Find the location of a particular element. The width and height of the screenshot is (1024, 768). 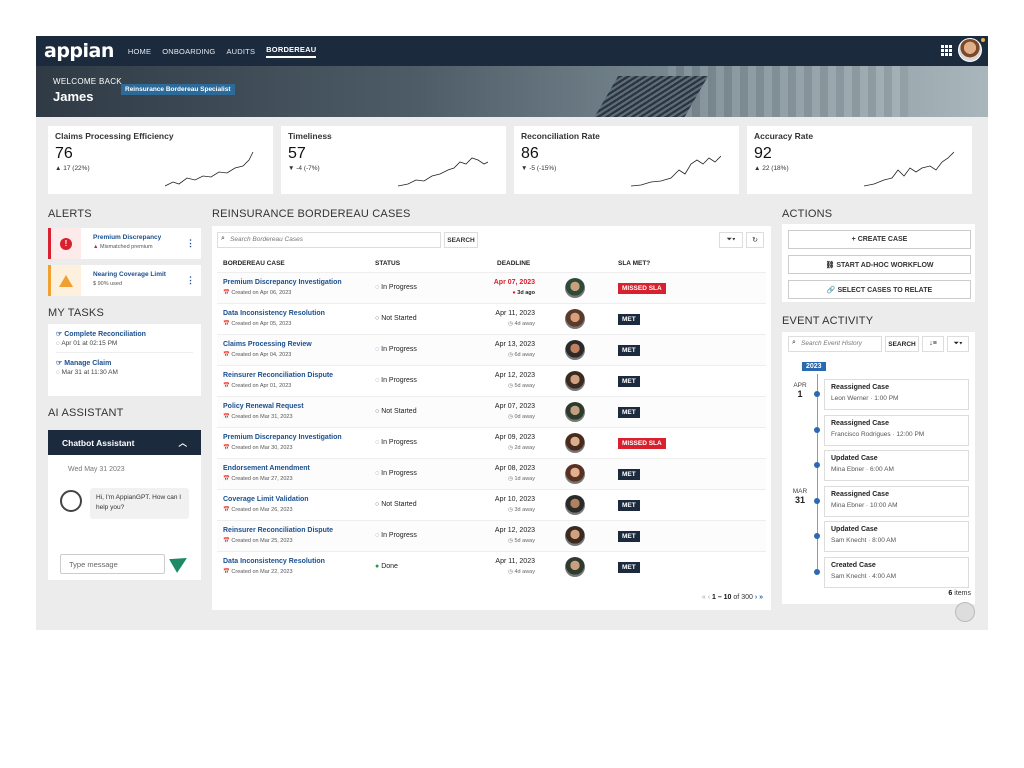

case-link: Claims Processing Review is located at coordinates (267, 344).